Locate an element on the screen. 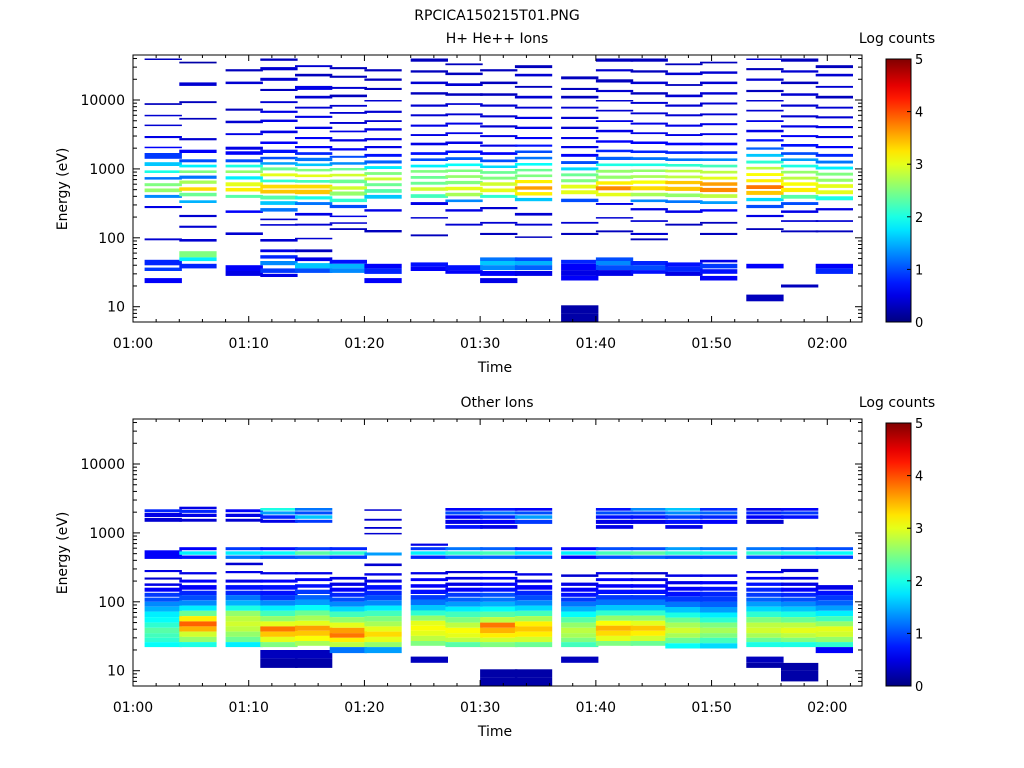 The height and width of the screenshot is (768, 1024). colorbar-tick-label: 1 is located at coordinates (919, 270).